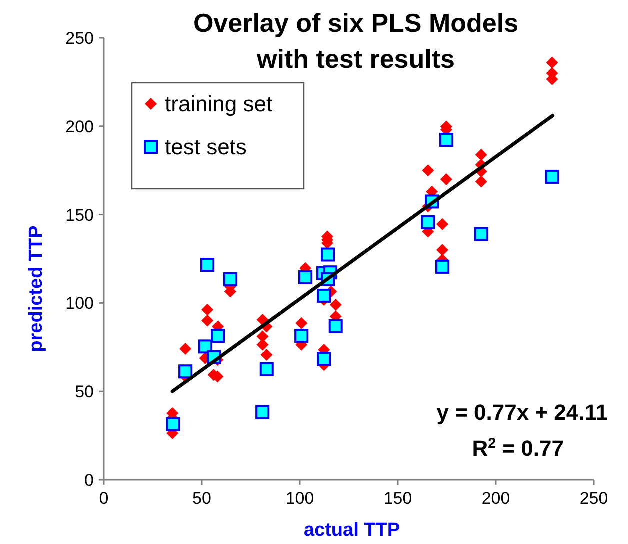 The height and width of the screenshot is (544, 628). What do you see at coordinates (104, 498) in the screenshot?
I see `x-tick-label: 0` at bounding box center [104, 498].